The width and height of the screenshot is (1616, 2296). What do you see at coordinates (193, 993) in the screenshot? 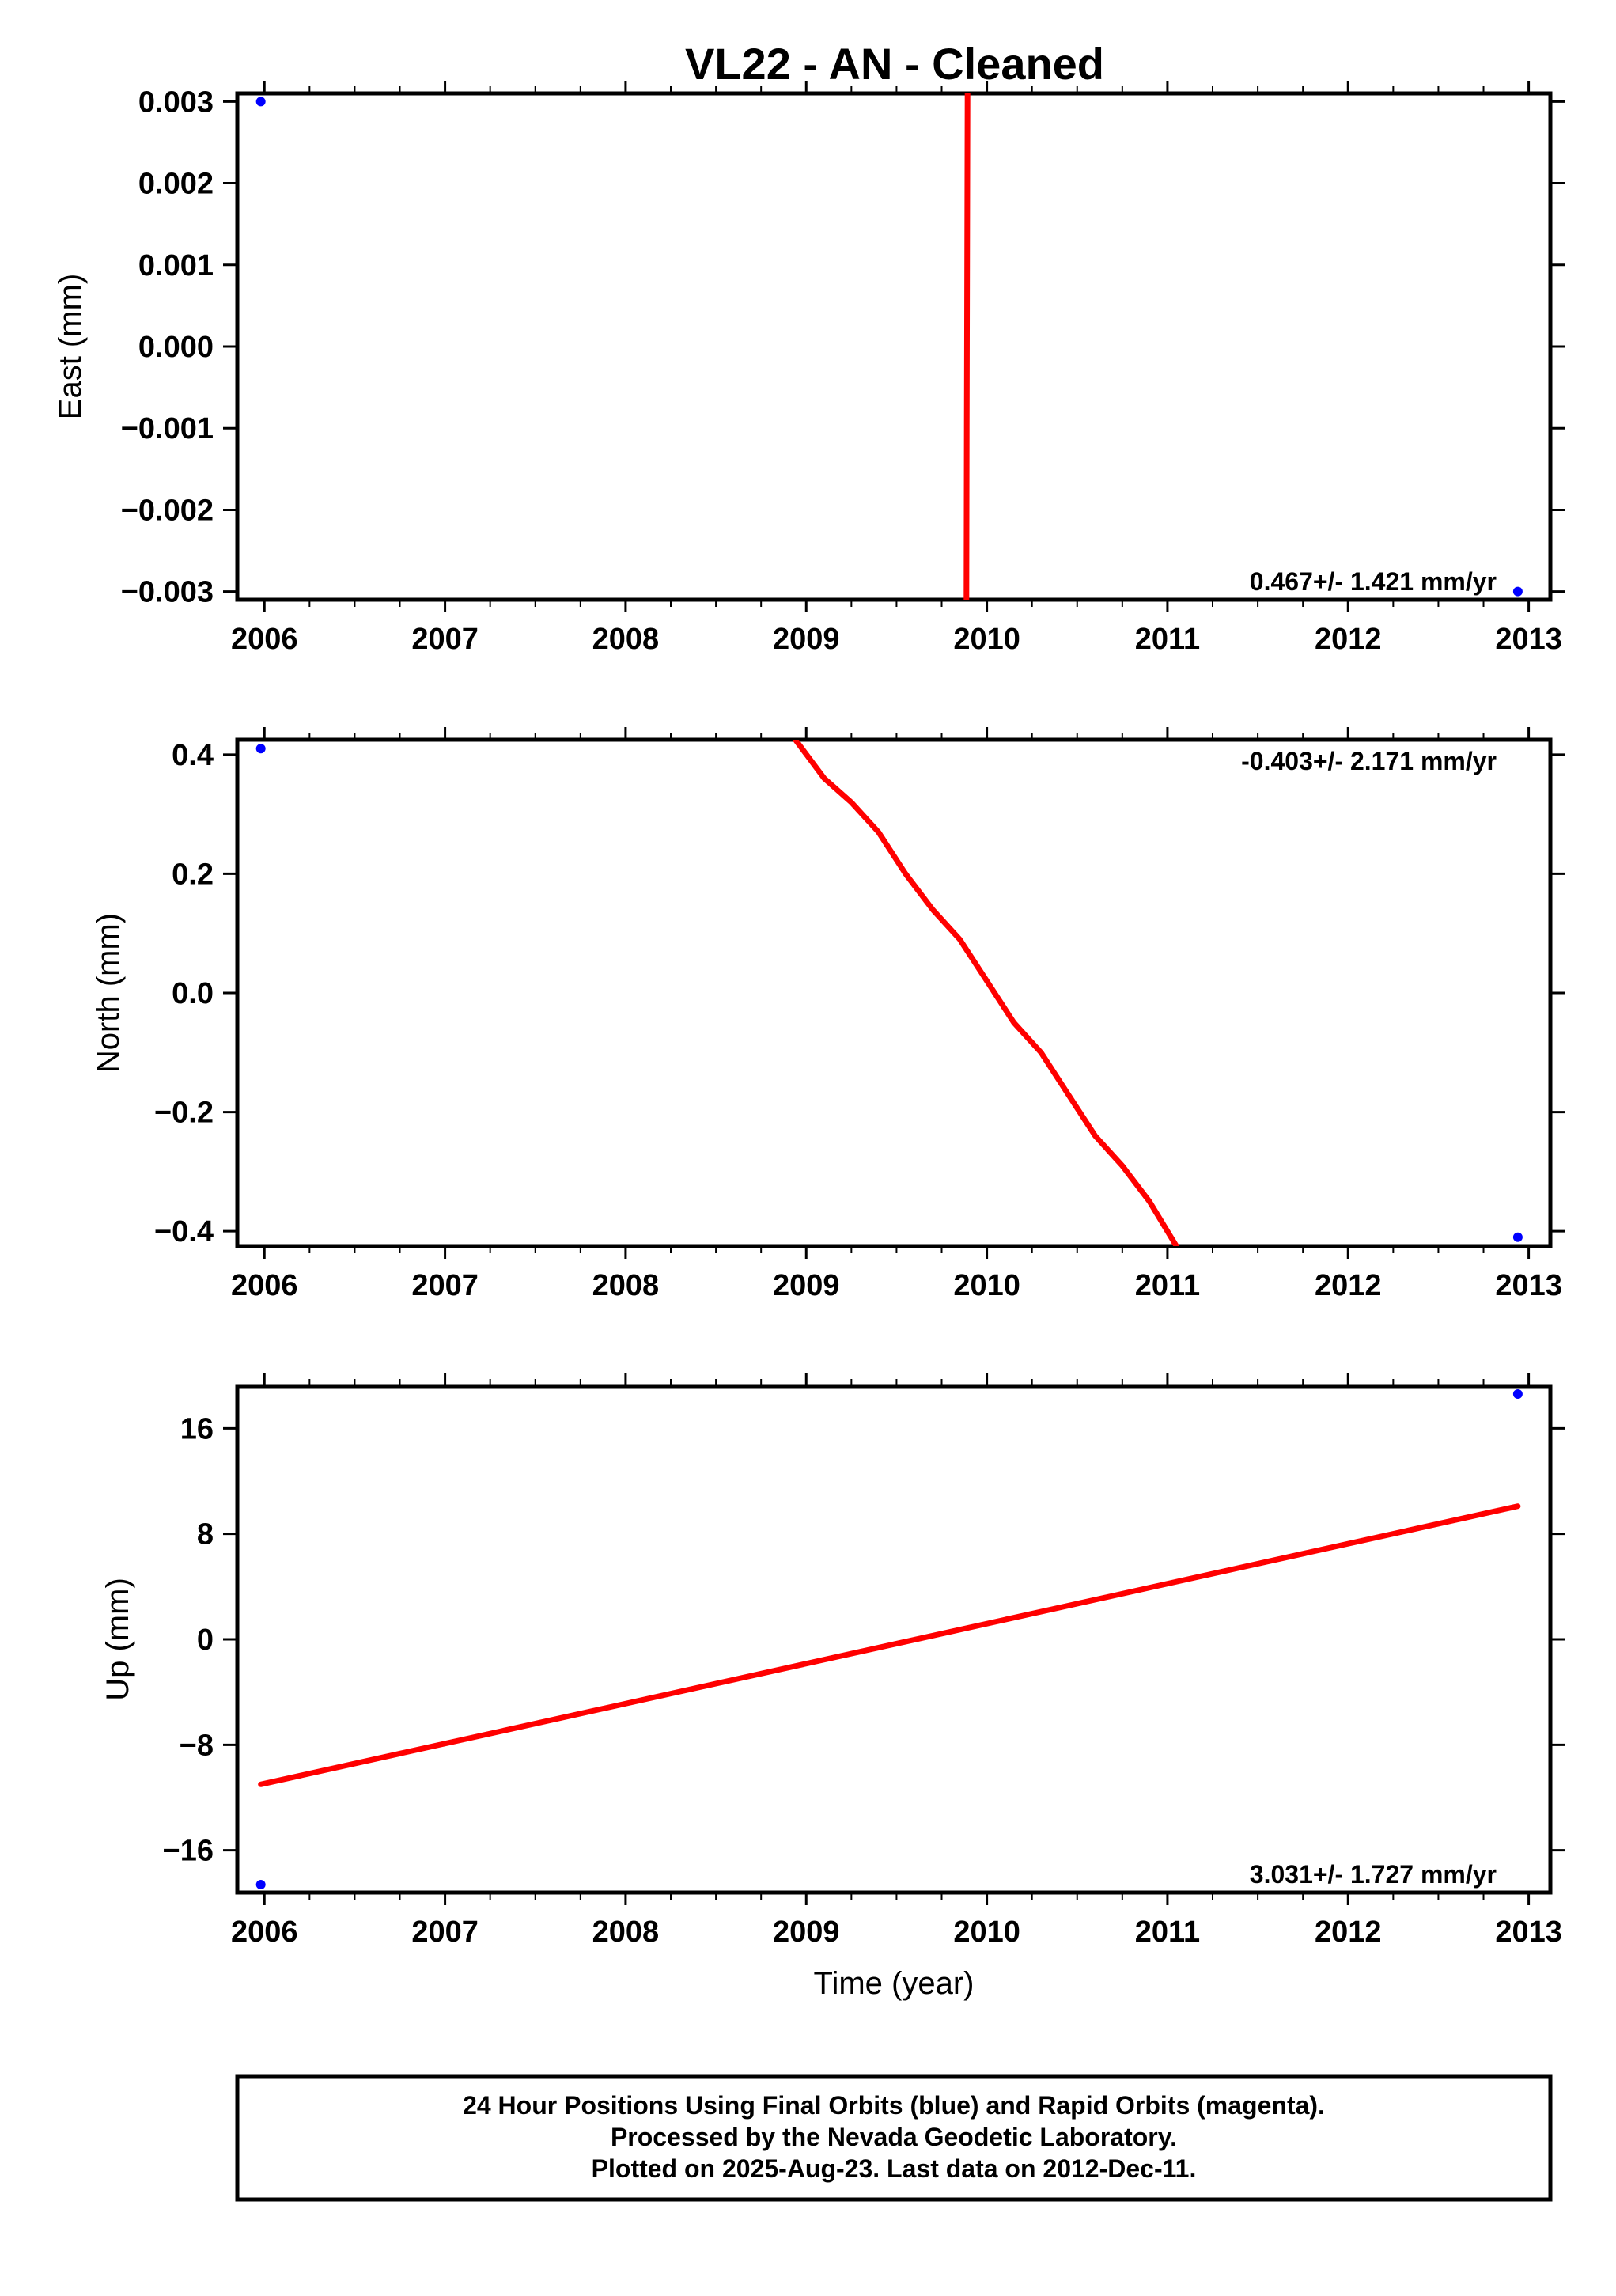
I see `panel-2-y-tick-label: 0.0` at bounding box center [193, 993].